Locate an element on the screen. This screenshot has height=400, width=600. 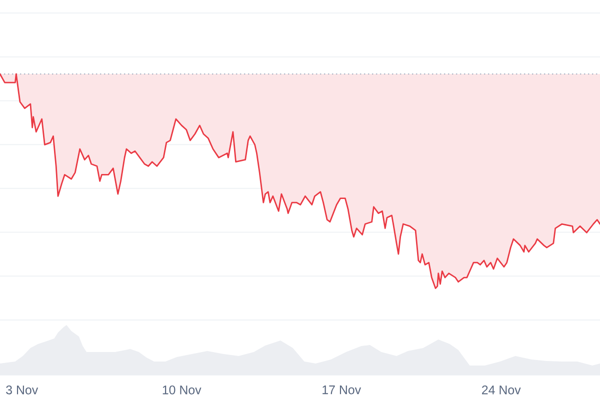
x-tick-label: 3 Nov is located at coordinates (22, 390).